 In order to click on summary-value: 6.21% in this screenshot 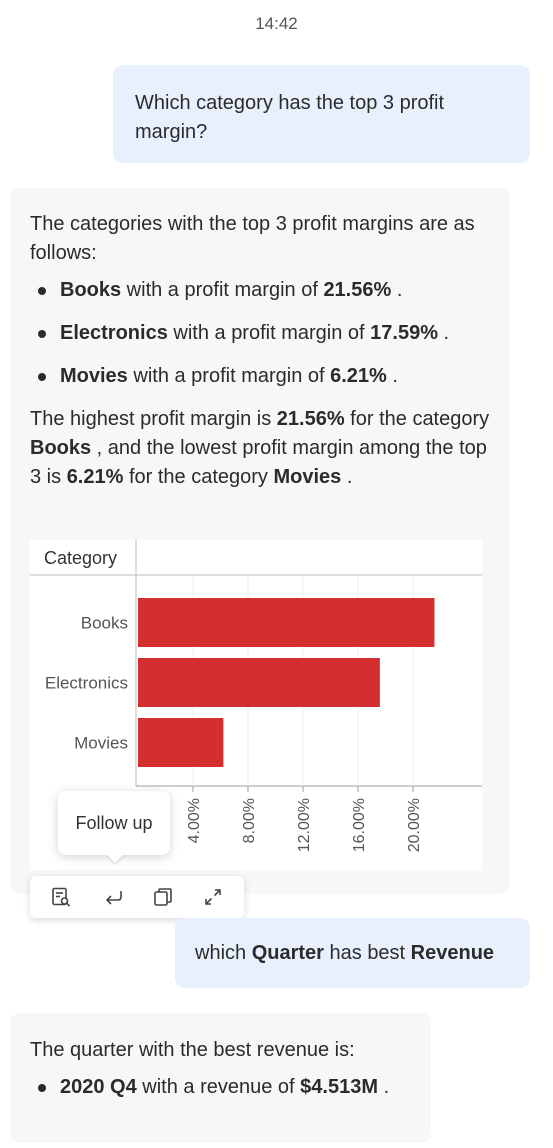, I will do `click(95, 477)`.